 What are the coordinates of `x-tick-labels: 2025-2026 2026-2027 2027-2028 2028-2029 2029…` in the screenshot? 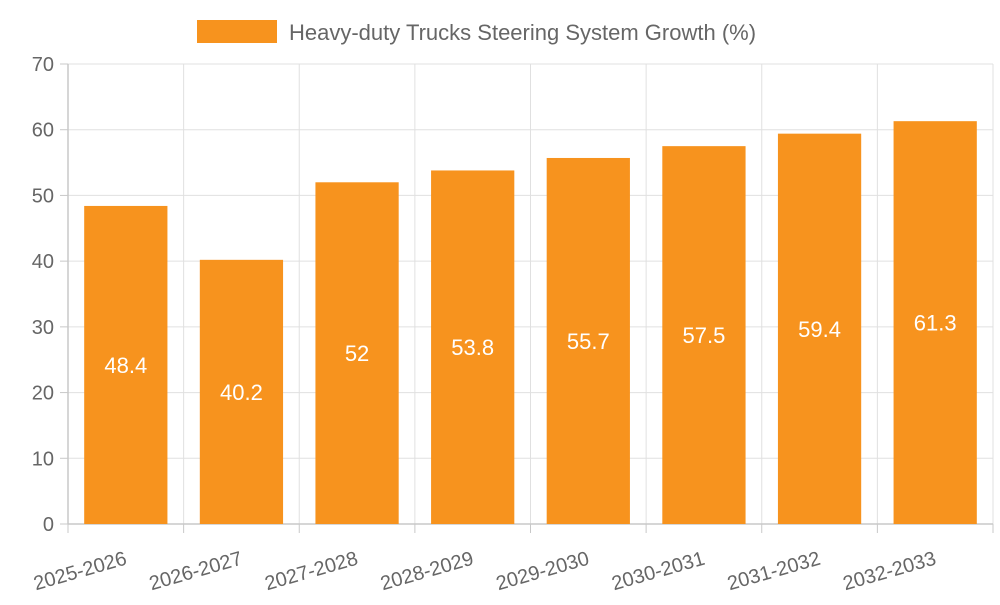 It's located at (484, 572).